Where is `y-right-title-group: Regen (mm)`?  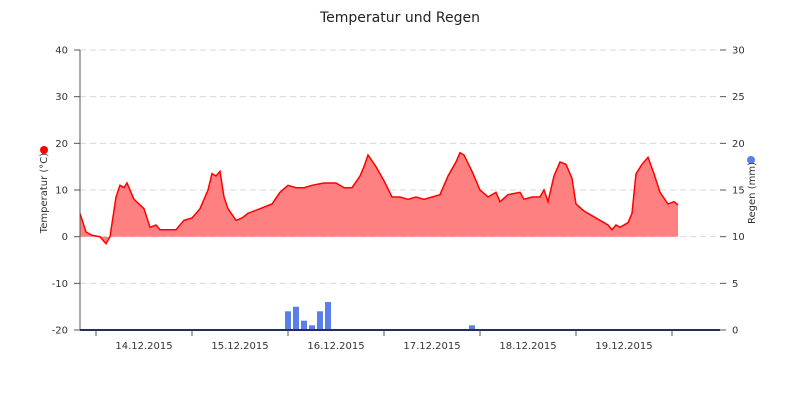
y-right-title-group: Regen (mm) is located at coordinates (752, 190).